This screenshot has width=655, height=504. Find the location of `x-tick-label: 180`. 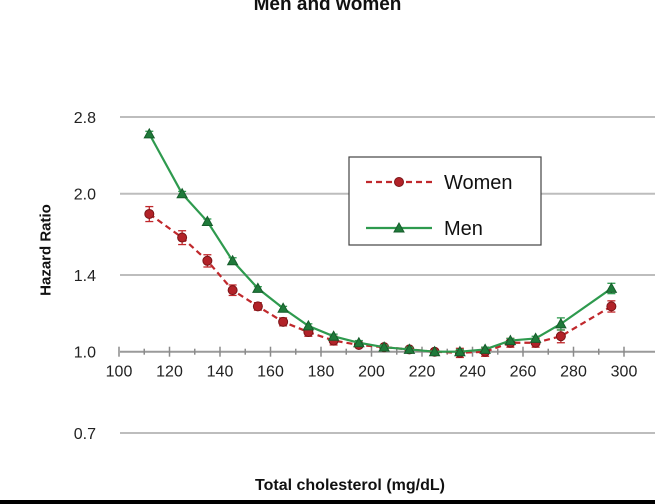

x-tick-label: 180 is located at coordinates (321, 372).